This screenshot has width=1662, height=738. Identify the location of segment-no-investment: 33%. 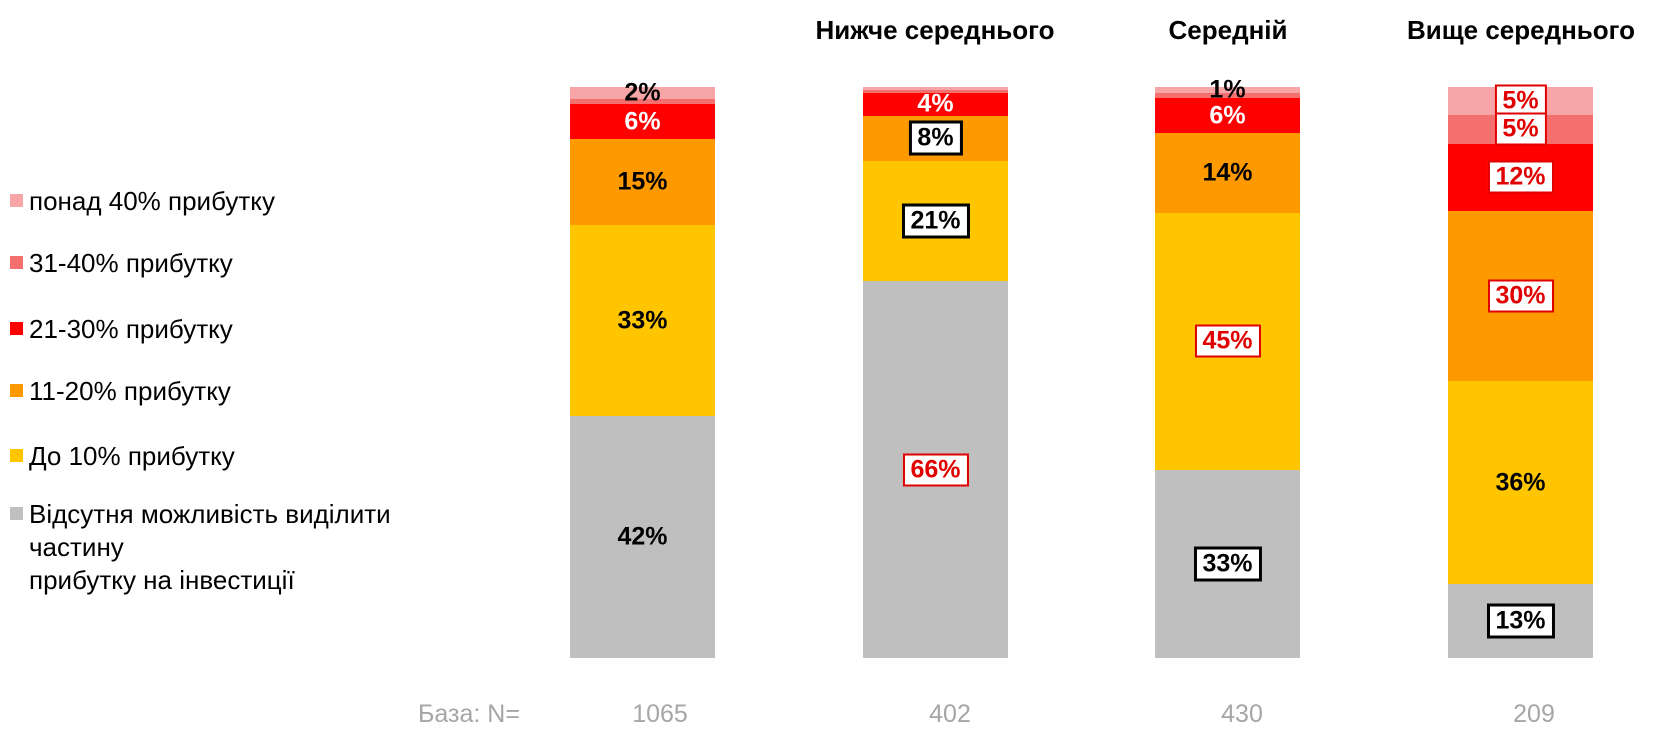
(1227, 563).